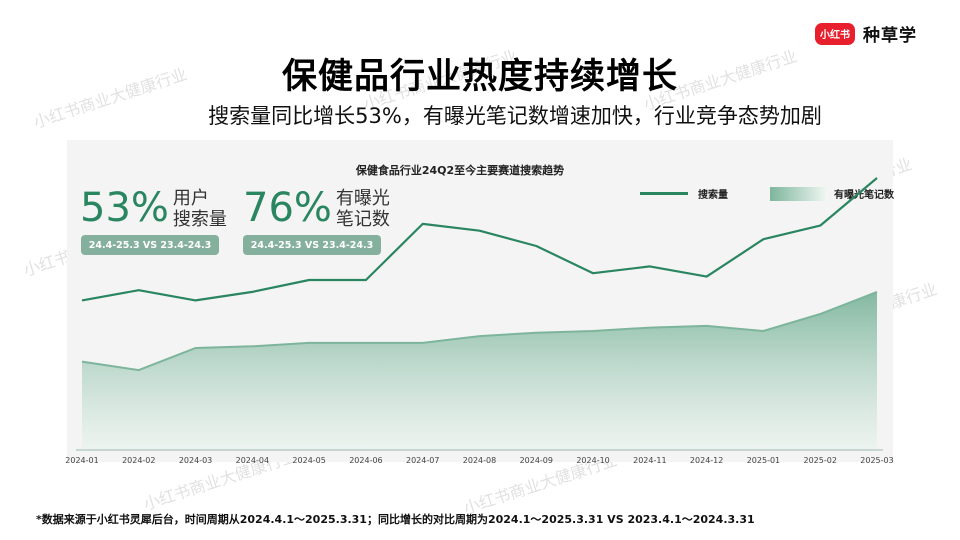 The width and height of the screenshot is (960, 540). I want to click on x-tick-label: 2025-02, so click(819, 460).